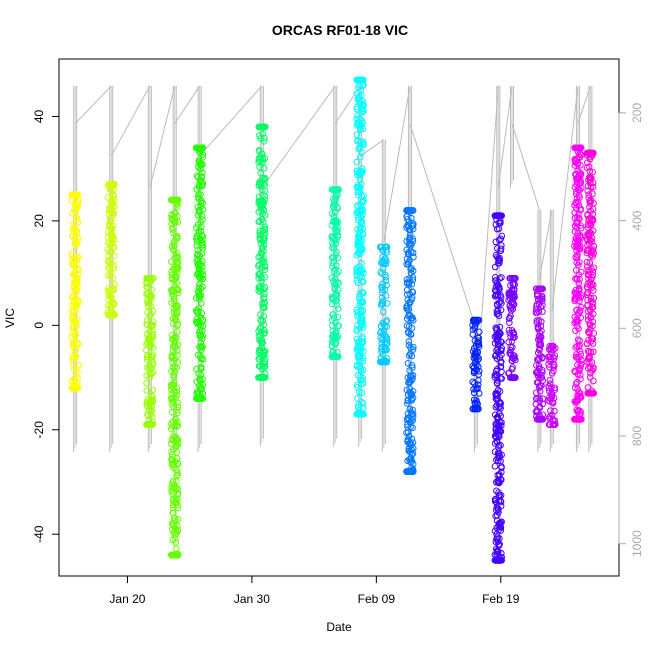 The width and height of the screenshot is (650, 650). I want to click on altitude-connector, so click(347, 104).